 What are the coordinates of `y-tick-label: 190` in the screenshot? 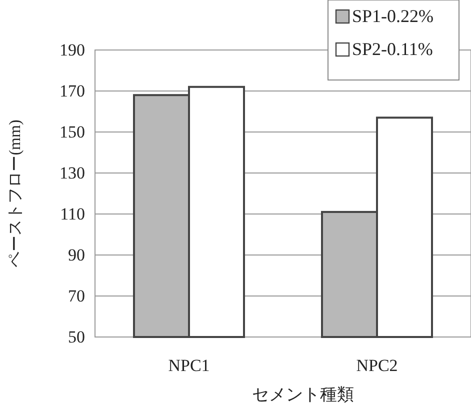 It's located at (72, 50).